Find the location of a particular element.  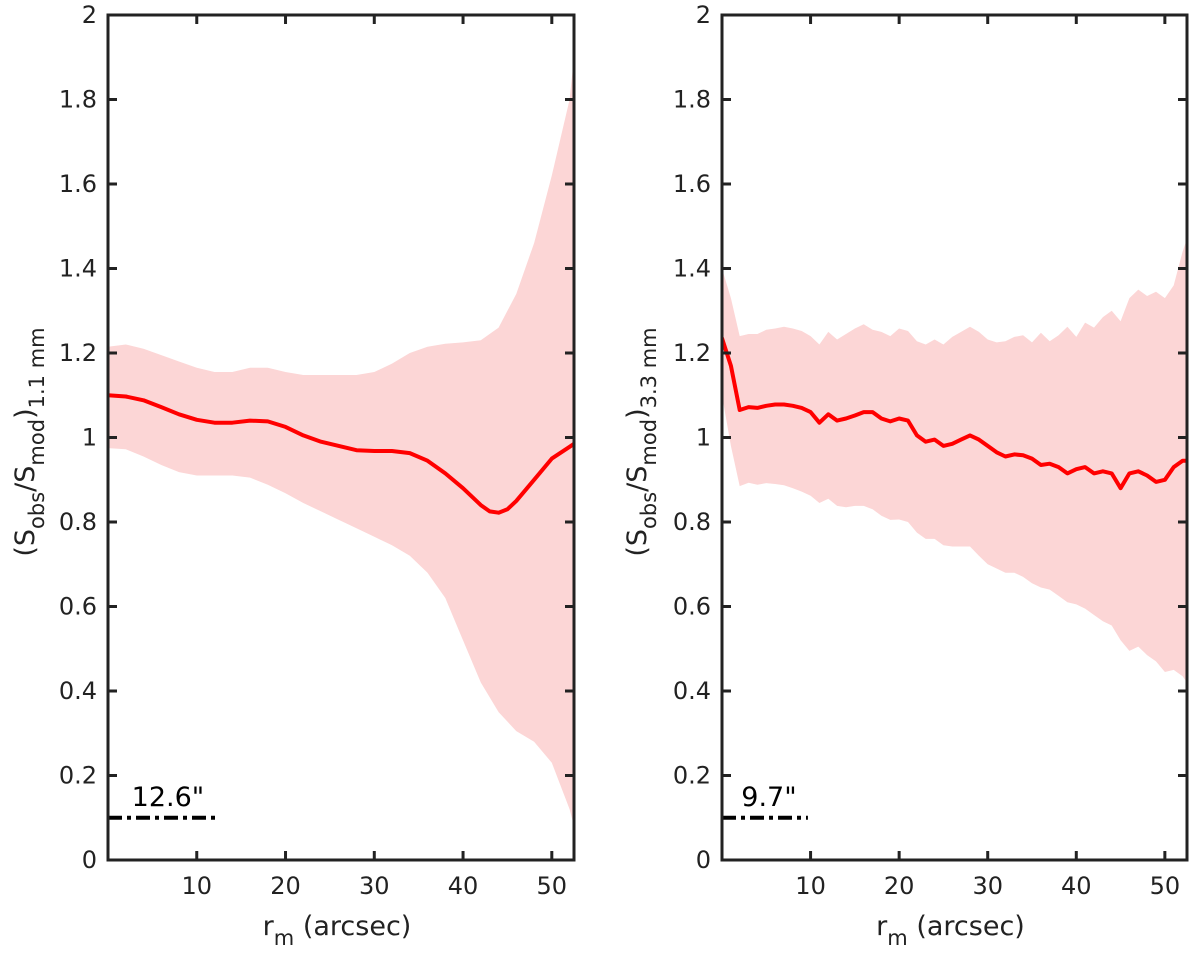

left-xtick-label: 50 is located at coordinates (552, 886).